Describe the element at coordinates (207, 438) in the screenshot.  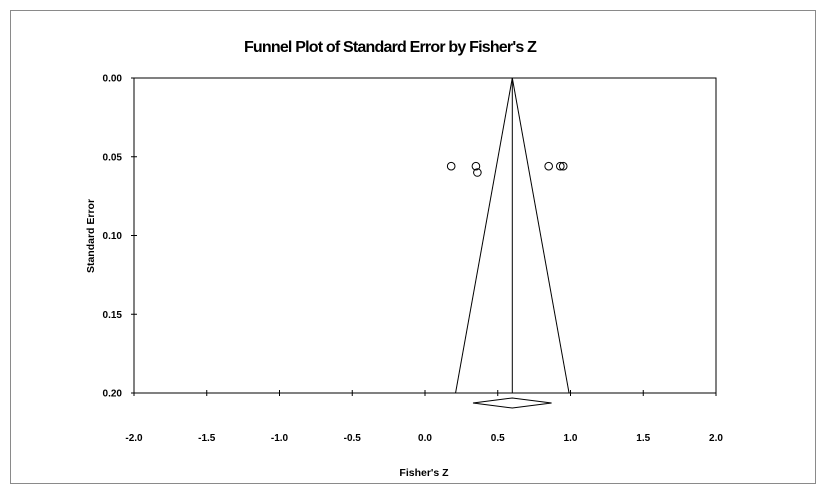
I see `x-tick-label: -1.5` at that location.